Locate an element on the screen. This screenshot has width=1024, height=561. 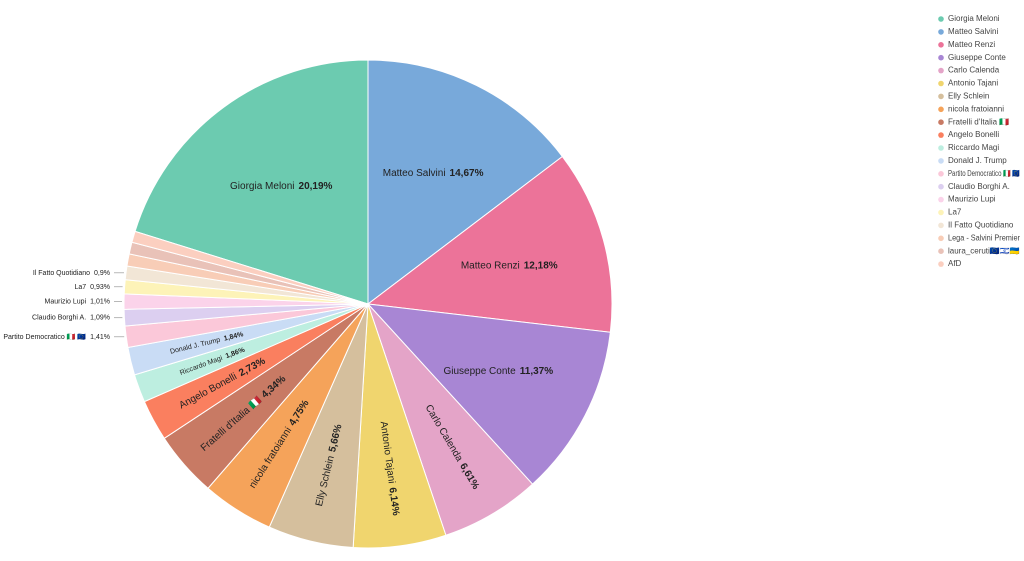
slice-label: Giorgia Meloni 20,19% is located at coordinates (281, 186).